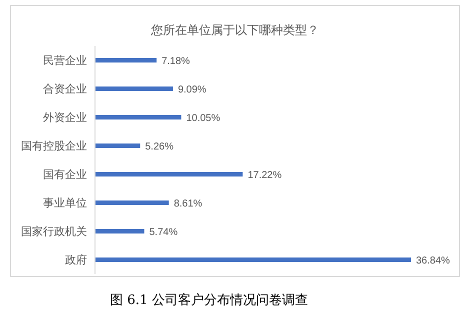  I want to click on data-label: 10.05%, so click(203, 118).